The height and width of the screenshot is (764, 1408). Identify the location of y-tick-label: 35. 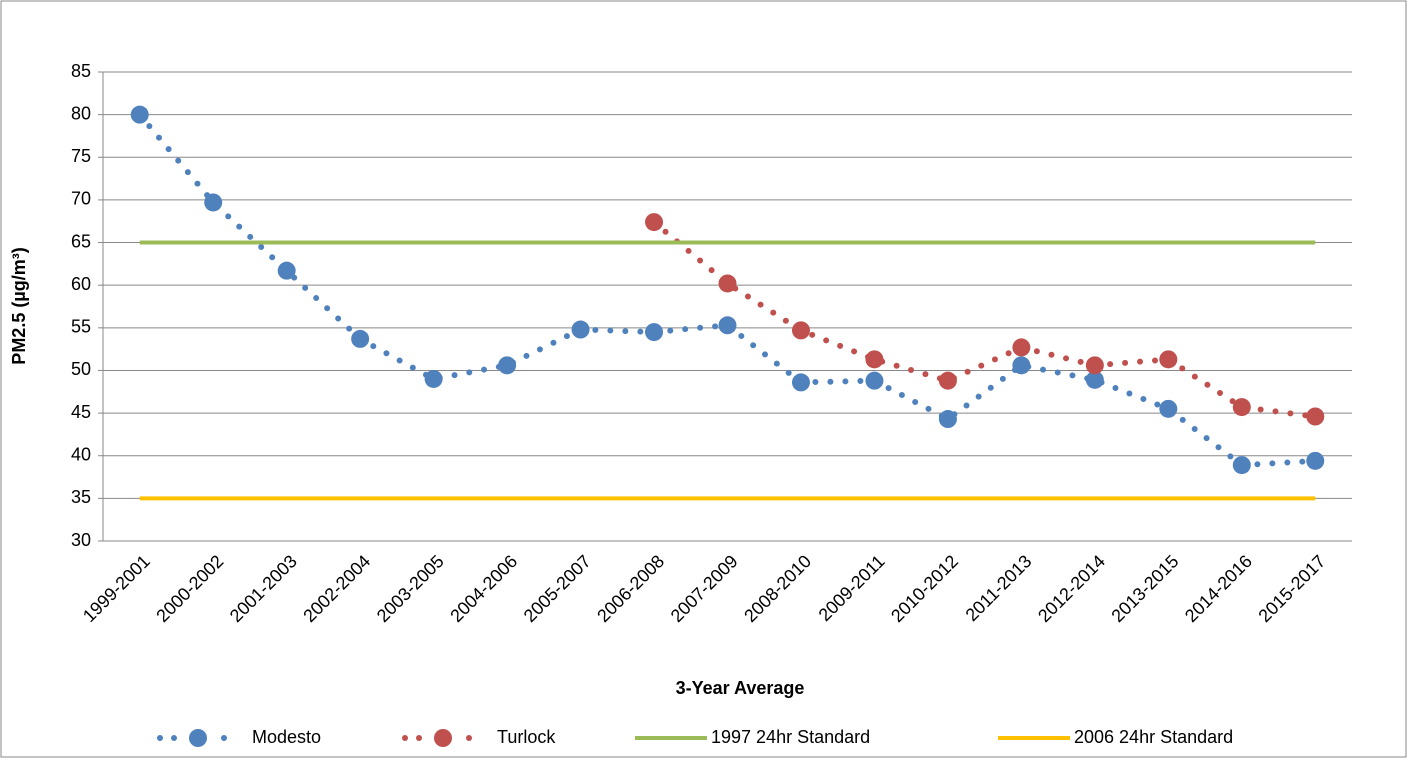
(81, 497).